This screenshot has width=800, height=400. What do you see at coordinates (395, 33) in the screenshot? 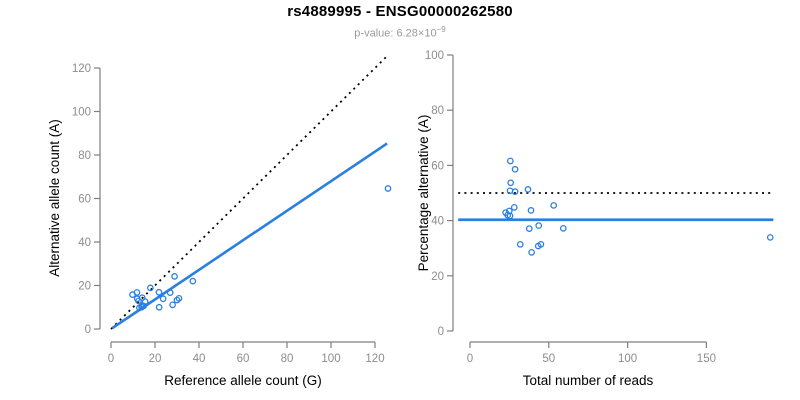
I see `pvalue-text: p-value: 6.28×10` at bounding box center [395, 33].